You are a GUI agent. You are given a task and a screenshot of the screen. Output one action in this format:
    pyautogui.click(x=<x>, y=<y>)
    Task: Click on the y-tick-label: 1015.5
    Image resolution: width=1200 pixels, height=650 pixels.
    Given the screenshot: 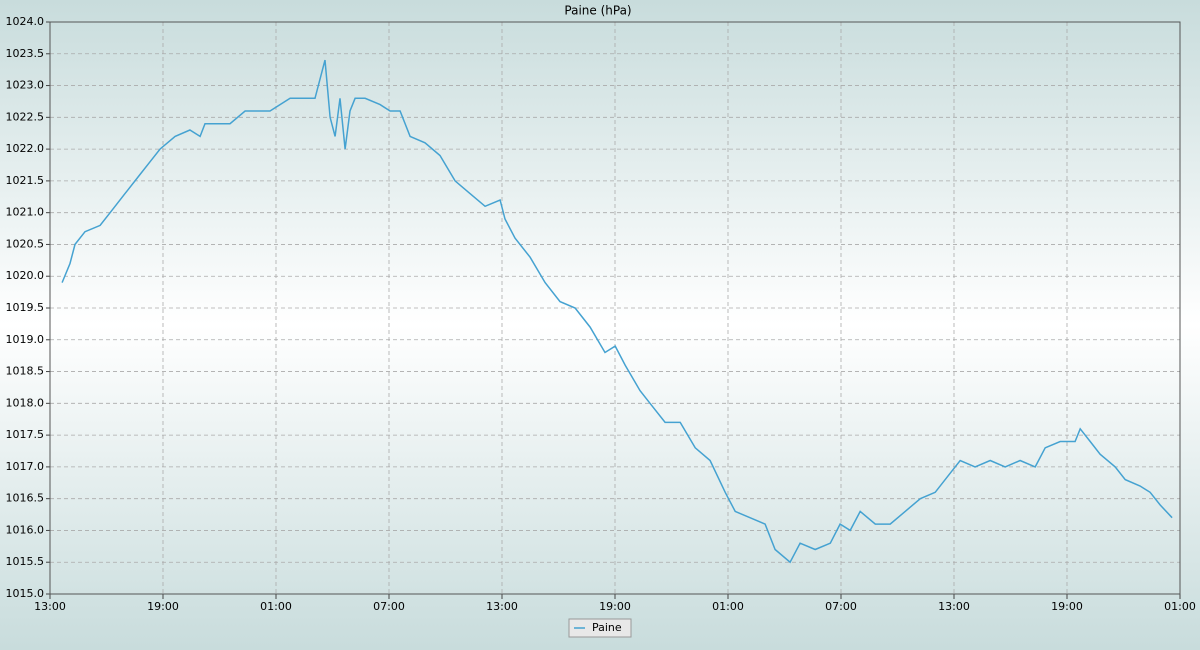 What is the action you would take?
    pyautogui.click(x=25, y=561)
    